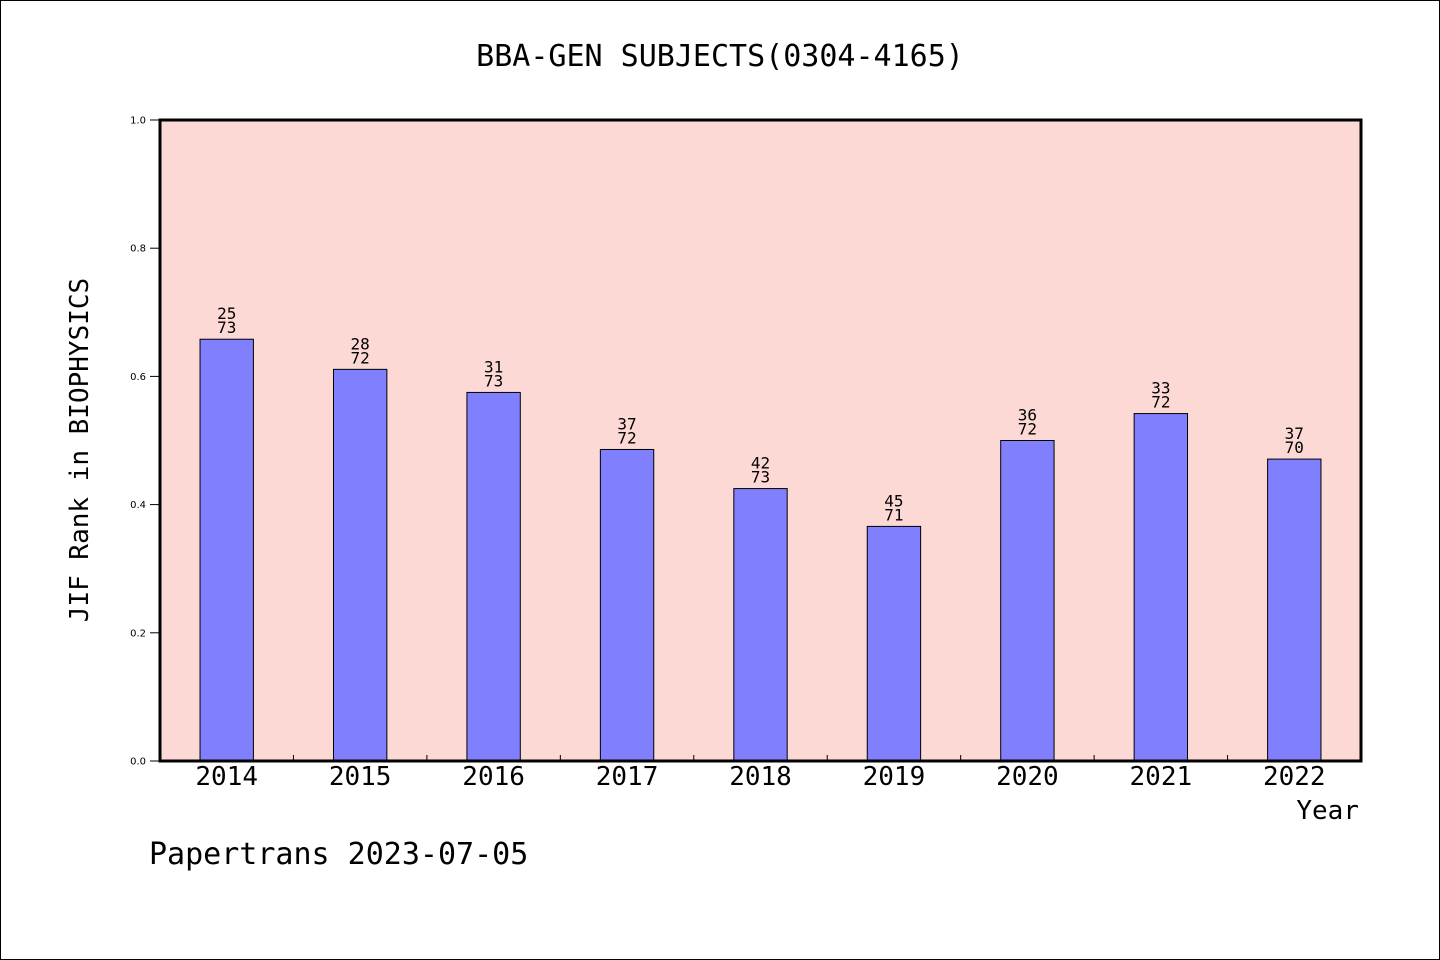  Describe the element at coordinates (138, 249) in the screenshot. I see `y-tick-label: 0.8` at that location.